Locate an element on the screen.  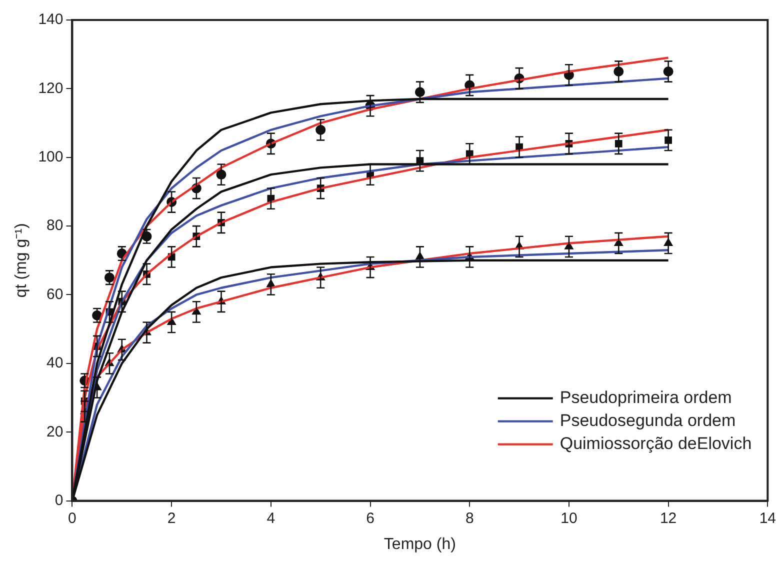
y-tick-label: 120 is located at coordinates (51, 88).